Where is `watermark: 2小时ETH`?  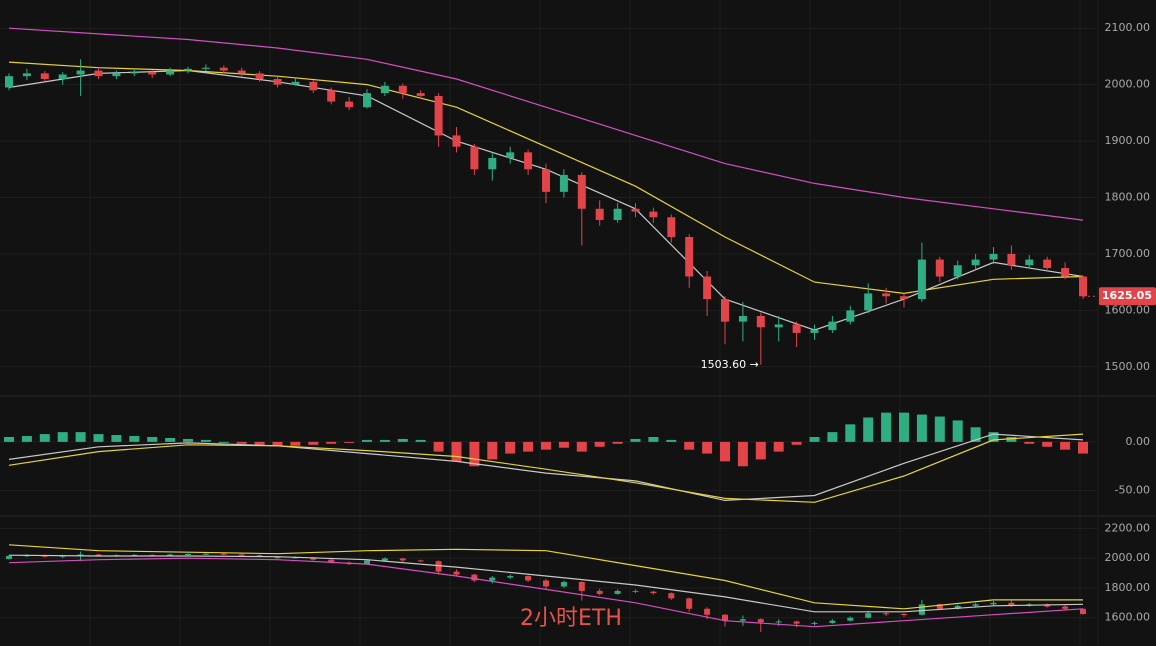 watermark: 2小时ETH is located at coordinates (571, 618).